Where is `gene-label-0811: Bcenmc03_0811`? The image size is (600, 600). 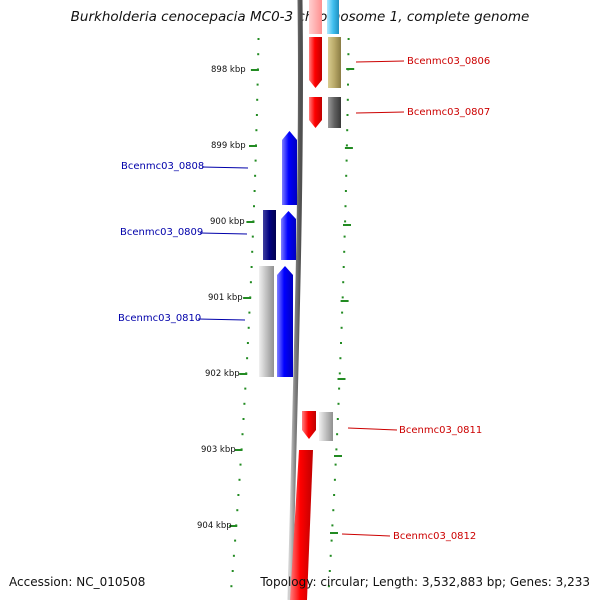
gene-label-0811: Bcenmc03_0811 is located at coordinates (440, 430).